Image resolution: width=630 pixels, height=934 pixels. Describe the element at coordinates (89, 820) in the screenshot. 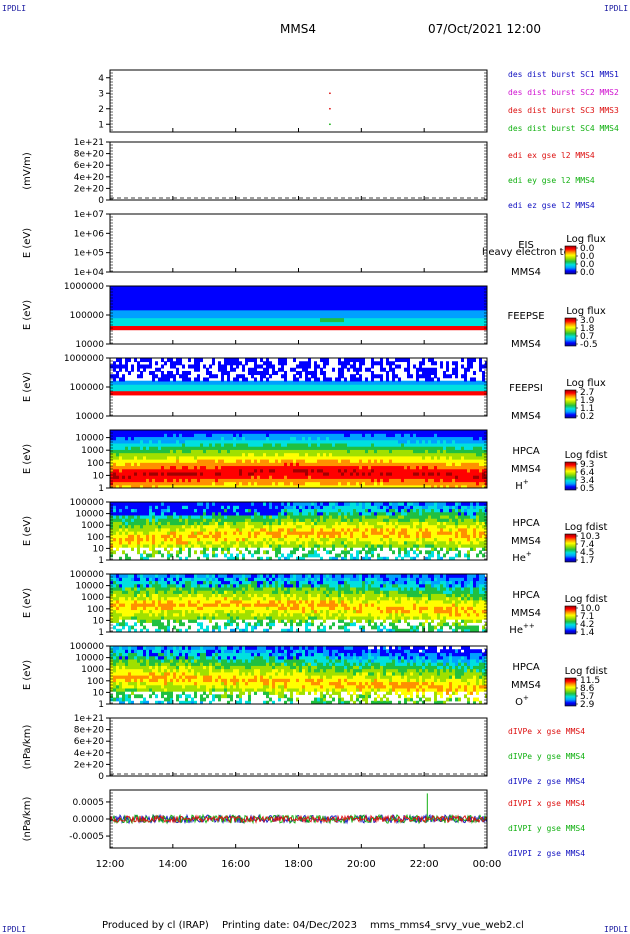

I see `y-tick-label: 0.0000` at that location.